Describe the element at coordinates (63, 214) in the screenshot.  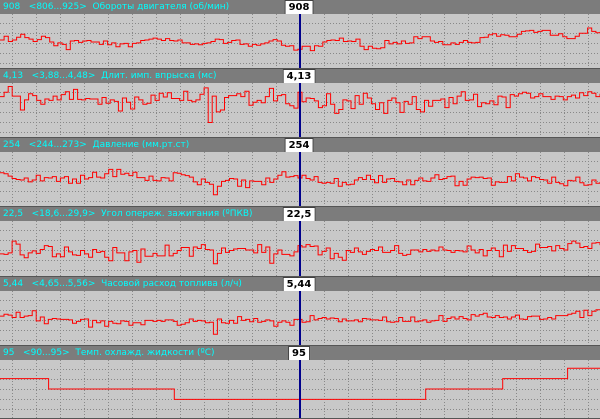
I see `value-range: <18,6...29,9>` at that location.